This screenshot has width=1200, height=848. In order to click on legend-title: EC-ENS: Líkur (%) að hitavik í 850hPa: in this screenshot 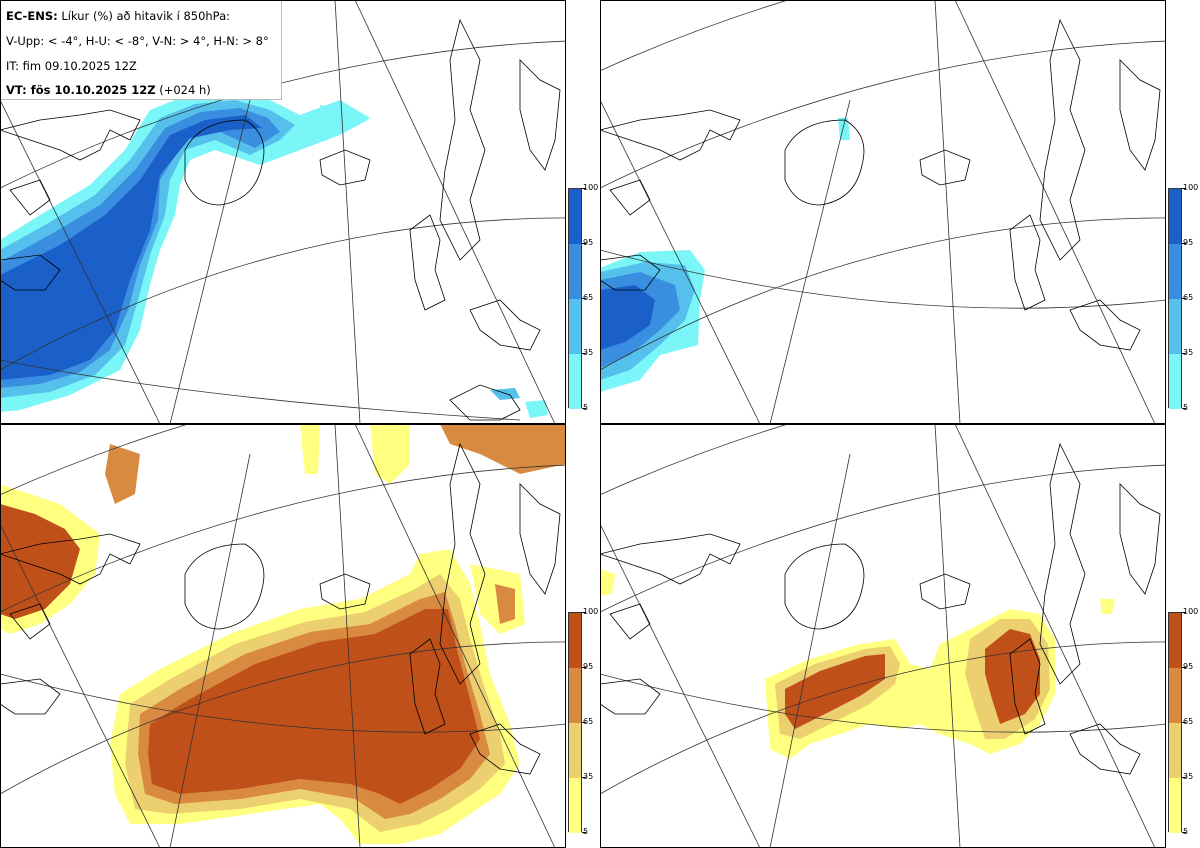, I will do `click(118, 16)`.